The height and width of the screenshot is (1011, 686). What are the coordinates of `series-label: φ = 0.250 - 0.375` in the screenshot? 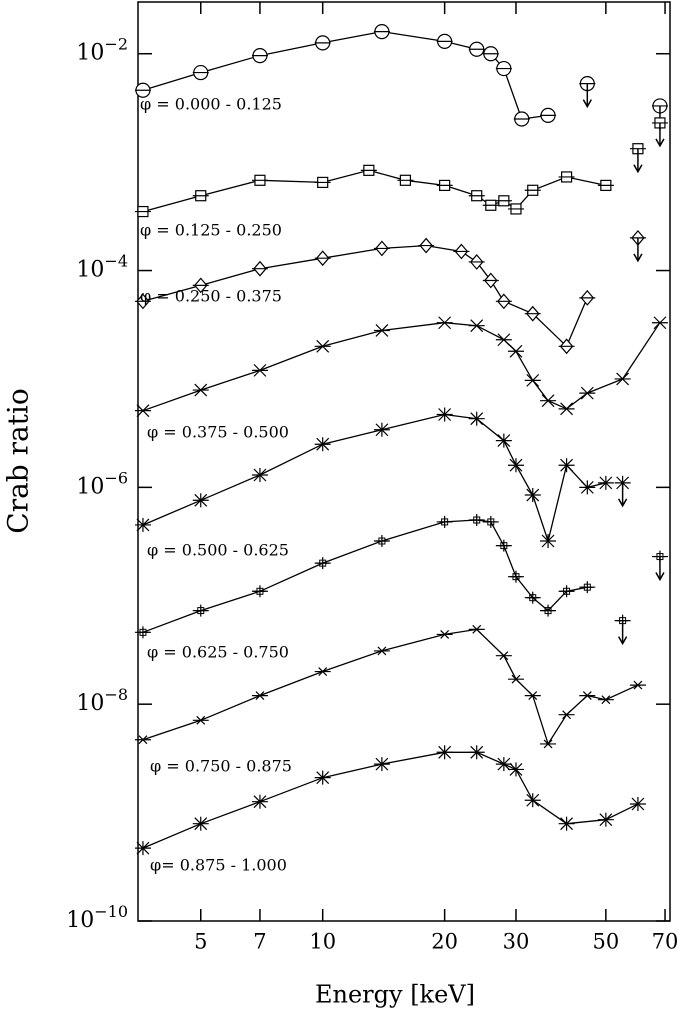 It's located at (211, 296).